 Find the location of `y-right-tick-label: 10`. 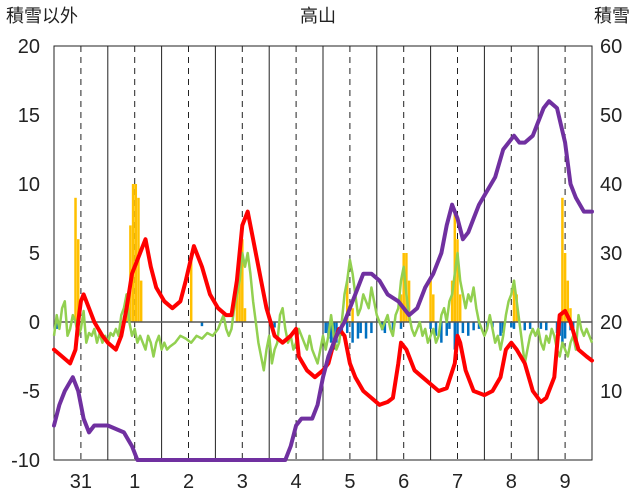

y-right-tick-label: 10 is located at coordinates (611, 392).